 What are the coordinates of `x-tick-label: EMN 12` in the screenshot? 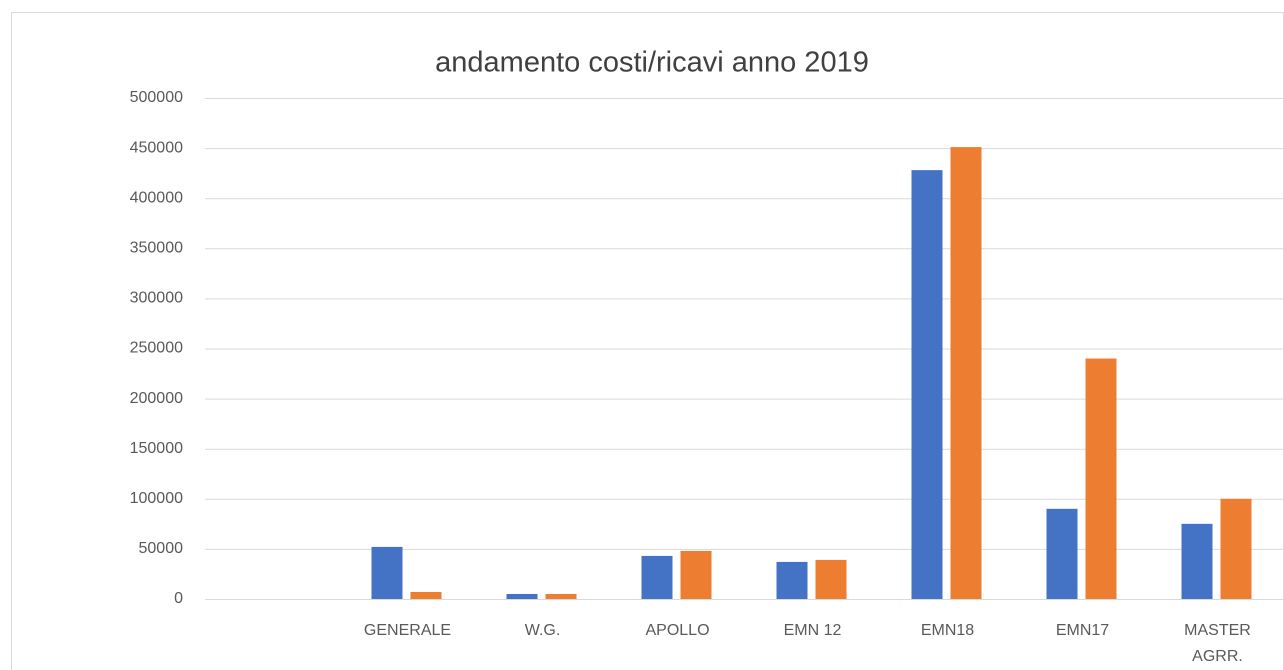 It's located at (813, 630).